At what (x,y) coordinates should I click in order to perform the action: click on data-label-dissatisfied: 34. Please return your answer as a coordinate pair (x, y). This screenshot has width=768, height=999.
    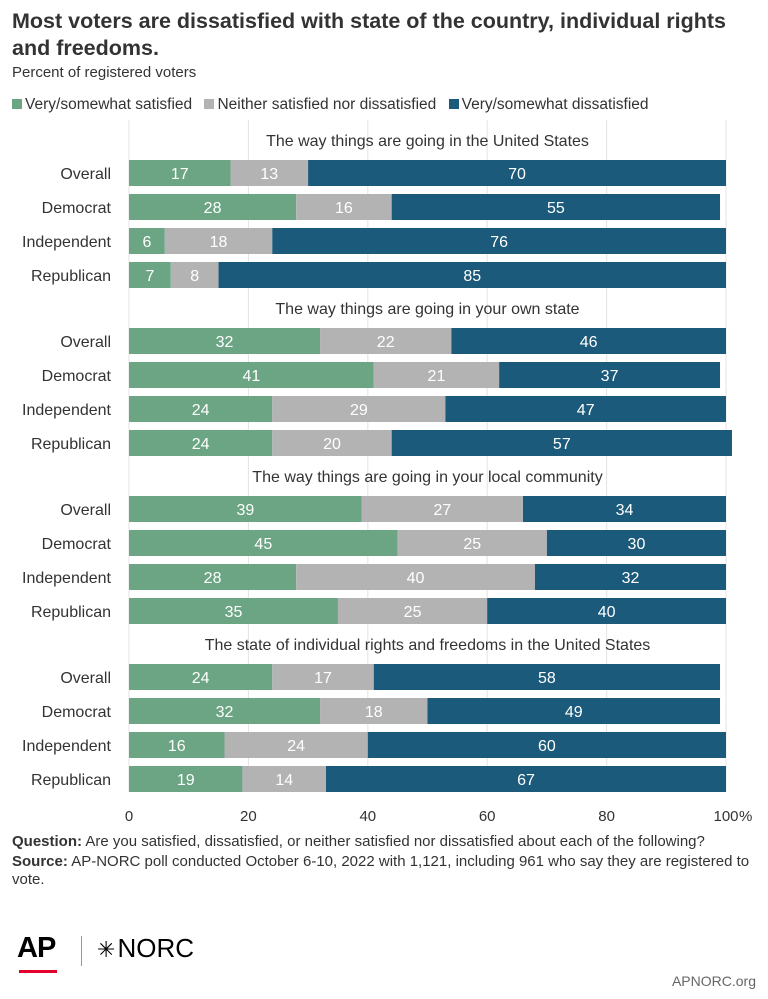
    Looking at the image, I should click on (625, 510).